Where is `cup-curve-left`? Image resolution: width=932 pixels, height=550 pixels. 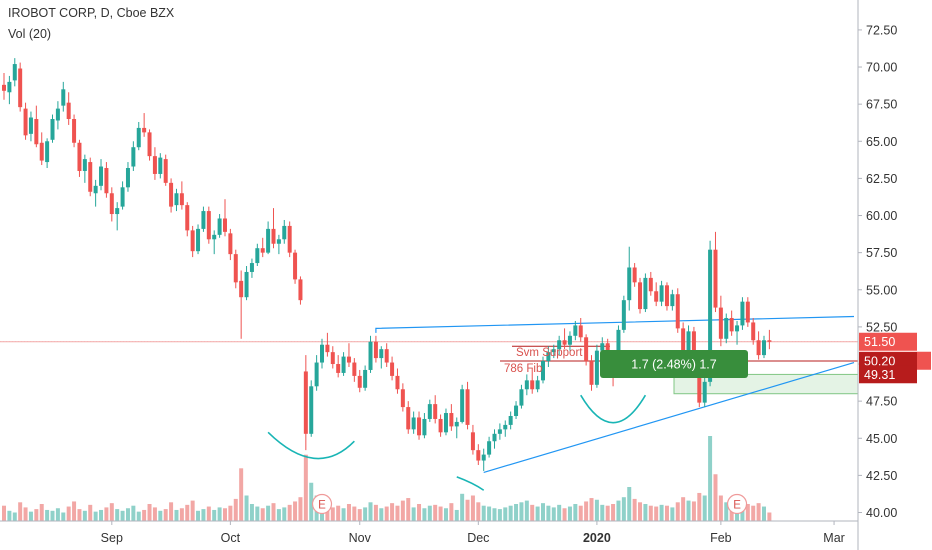 cup-curve-left is located at coordinates (311, 445).